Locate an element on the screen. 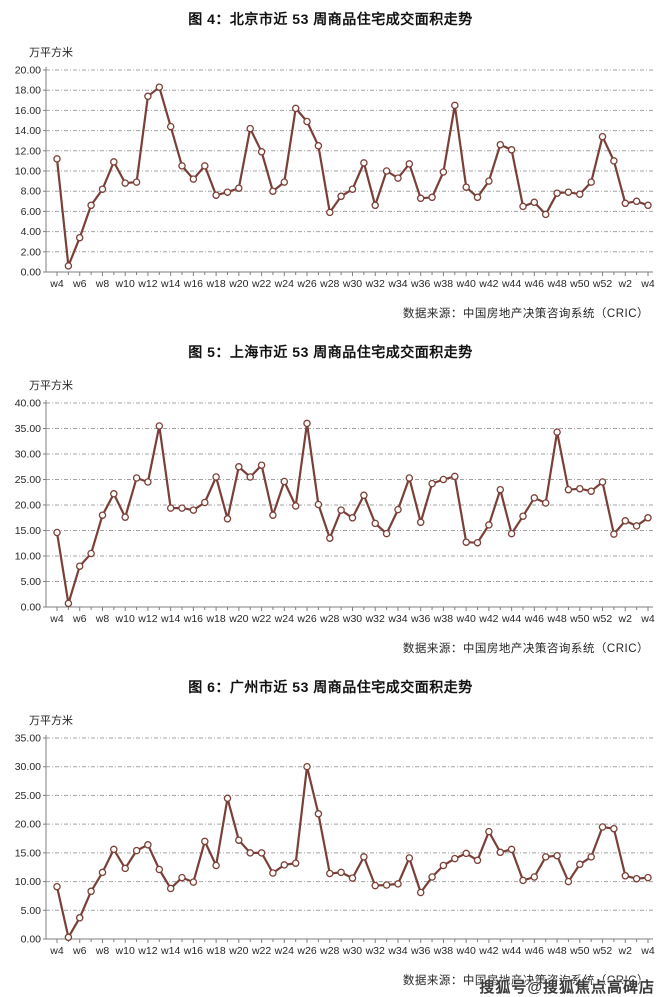 This screenshot has width=661, height=997. x-tick-label: w32 is located at coordinates (375, 619).